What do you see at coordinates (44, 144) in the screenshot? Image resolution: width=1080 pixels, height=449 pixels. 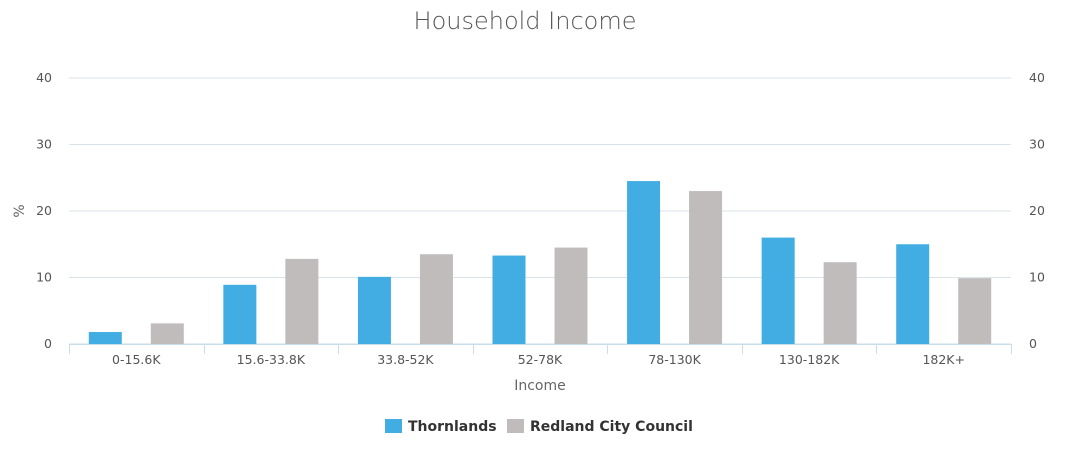 I see `y-tick-label-left: 30` at bounding box center [44, 144].